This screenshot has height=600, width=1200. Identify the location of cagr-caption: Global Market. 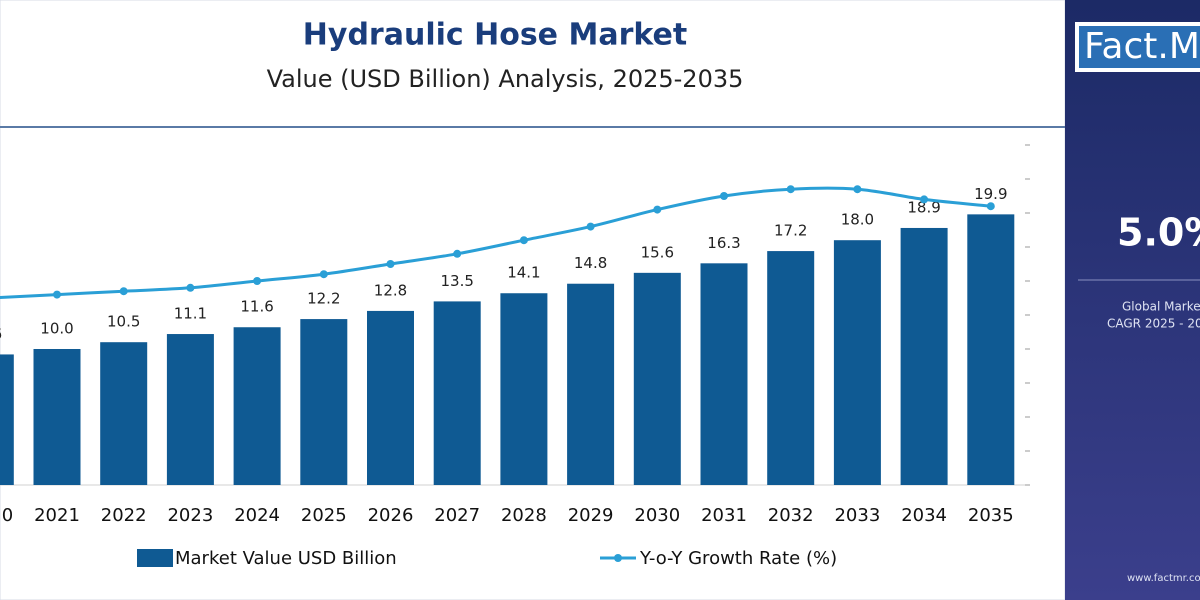
(1161, 307).